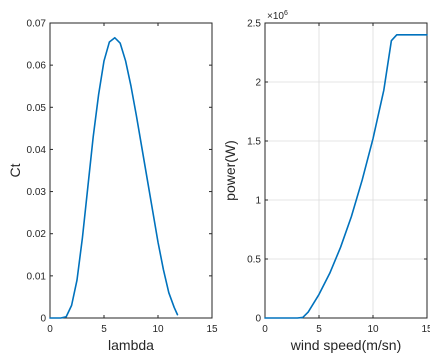  I want to click on ct-y-tick-label: 0.07, so click(37, 24).